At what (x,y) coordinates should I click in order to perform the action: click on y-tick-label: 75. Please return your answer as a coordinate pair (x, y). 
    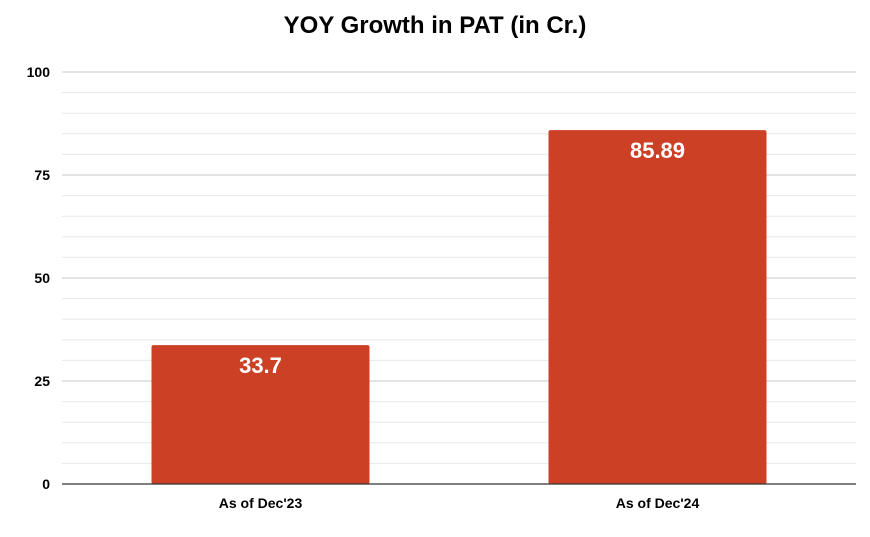
    Looking at the image, I should click on (42, 175).